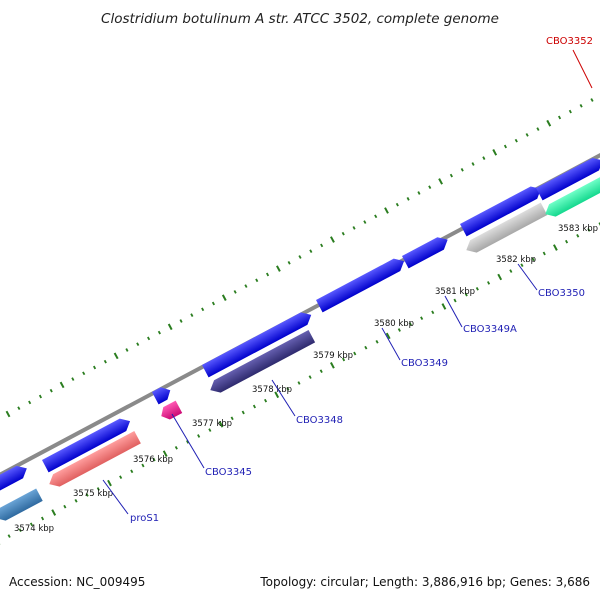  Describe the element at coordinates (34, 529) in the screenshot. I see `kbp-label-3574: 3574 kbp` at that location.